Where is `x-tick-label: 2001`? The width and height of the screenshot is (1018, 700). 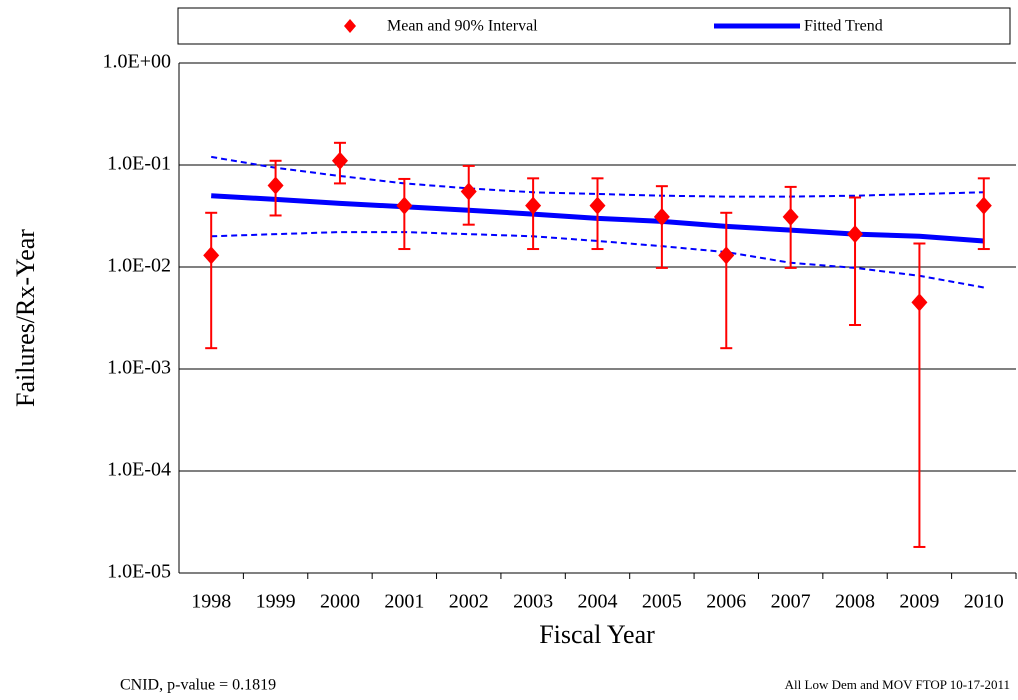 x-tick-label: 2001 is located at coordinates (404, 602).